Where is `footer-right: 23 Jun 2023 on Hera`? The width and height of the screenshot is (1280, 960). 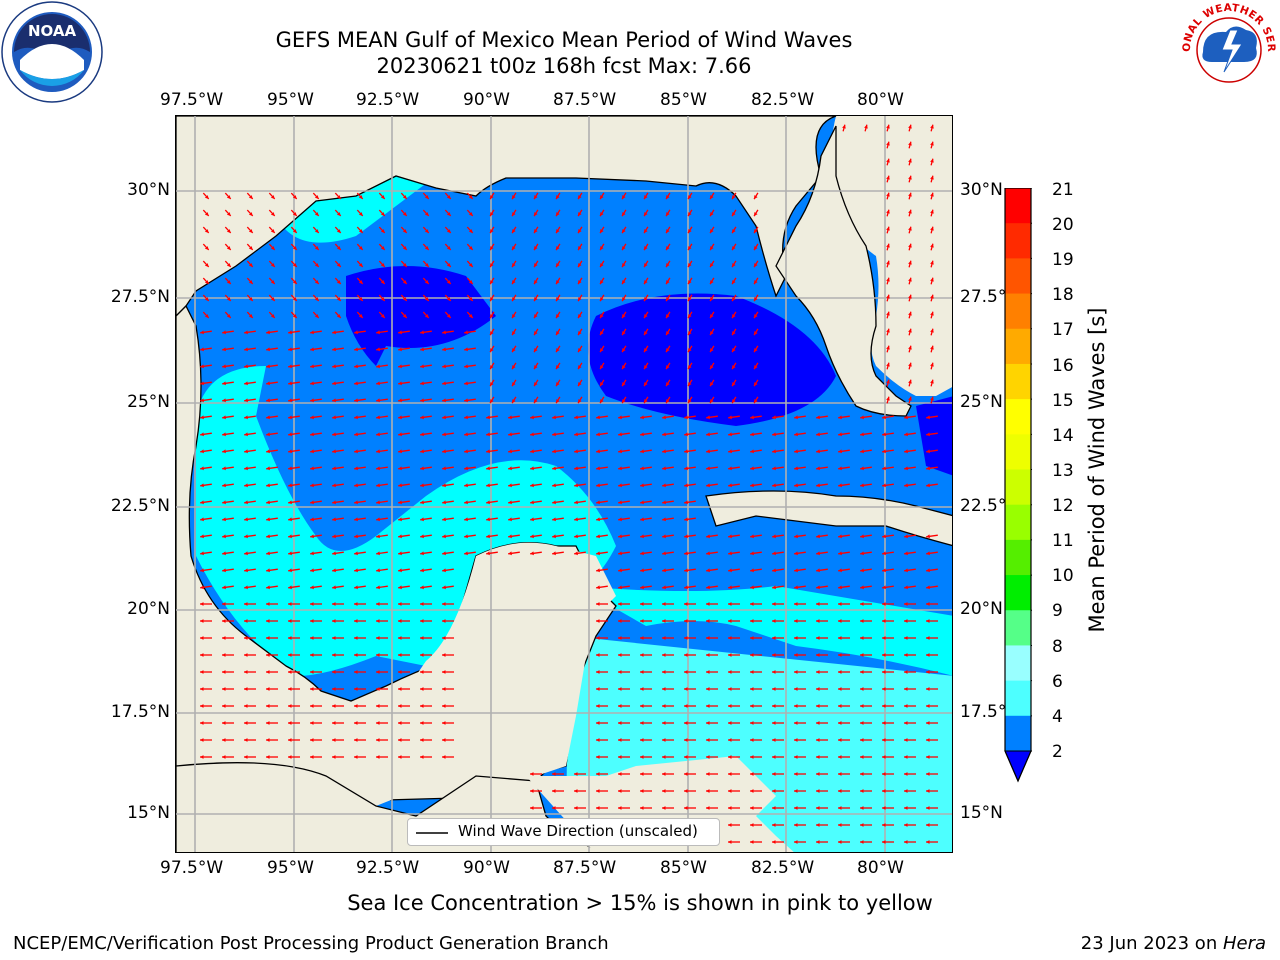
footer-right: 23 Jun 2023 on Hera is located at coordinates (1173, 943).